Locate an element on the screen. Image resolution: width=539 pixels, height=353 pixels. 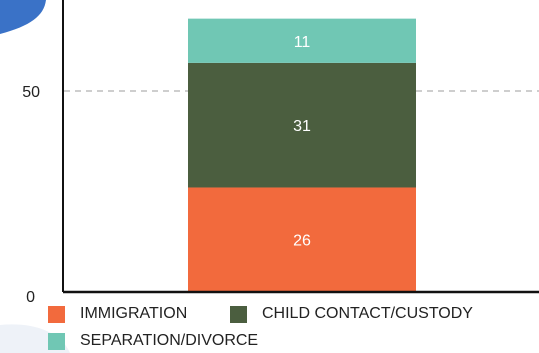
legend-swatch-immigration is located at coordinates (56, 314).